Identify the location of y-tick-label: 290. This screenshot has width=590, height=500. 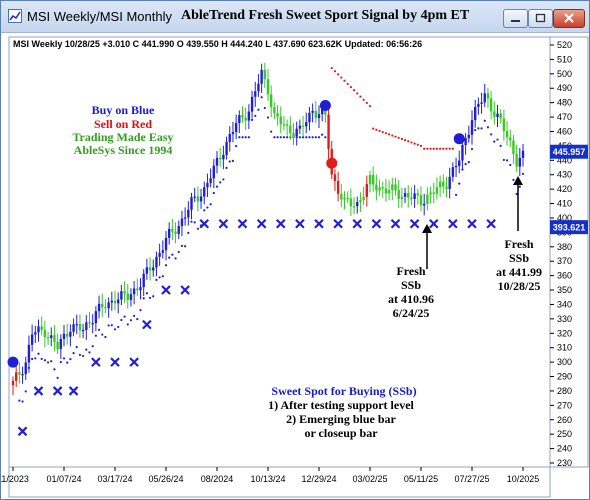
(564, 377).